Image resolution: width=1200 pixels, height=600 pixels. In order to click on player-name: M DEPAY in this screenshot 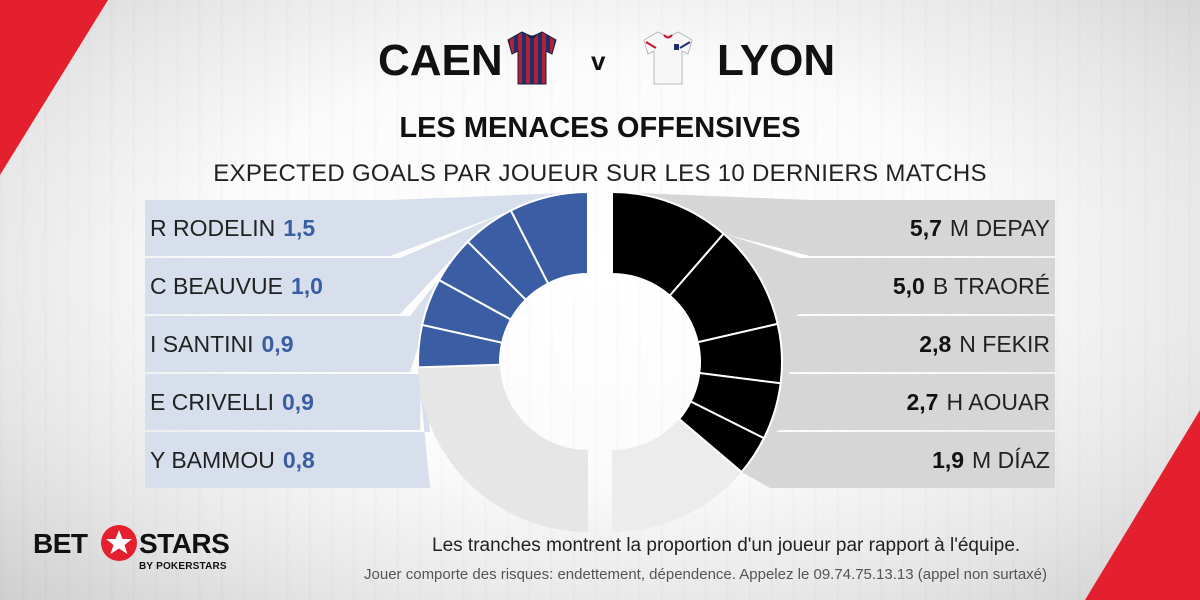, I will do `click(999, 228)`.